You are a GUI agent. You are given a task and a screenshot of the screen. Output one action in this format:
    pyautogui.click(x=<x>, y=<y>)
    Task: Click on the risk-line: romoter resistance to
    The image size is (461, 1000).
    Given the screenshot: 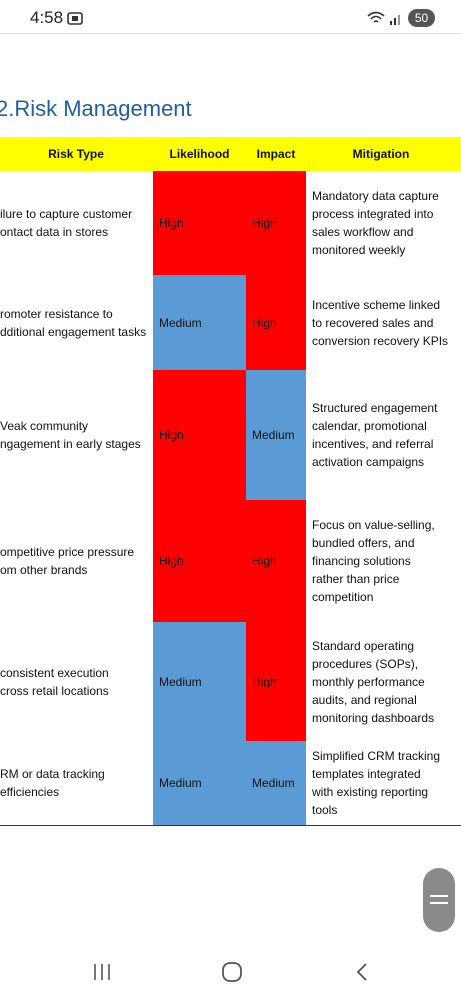 What is the action you would take?
    pyautogui.click(x=56, y=313)
    